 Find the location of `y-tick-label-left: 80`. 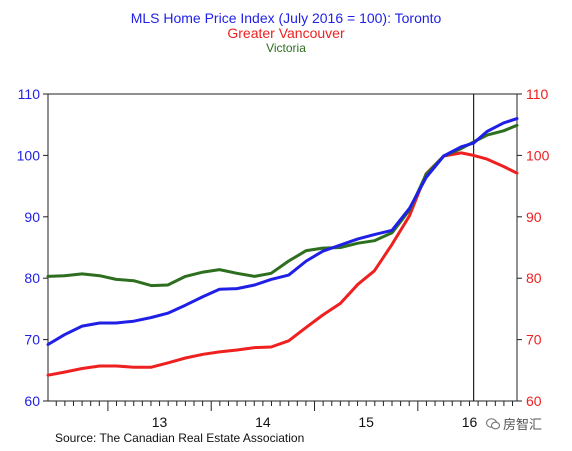

y-tick-label-left: 80 is located at coordinates (32, 278).